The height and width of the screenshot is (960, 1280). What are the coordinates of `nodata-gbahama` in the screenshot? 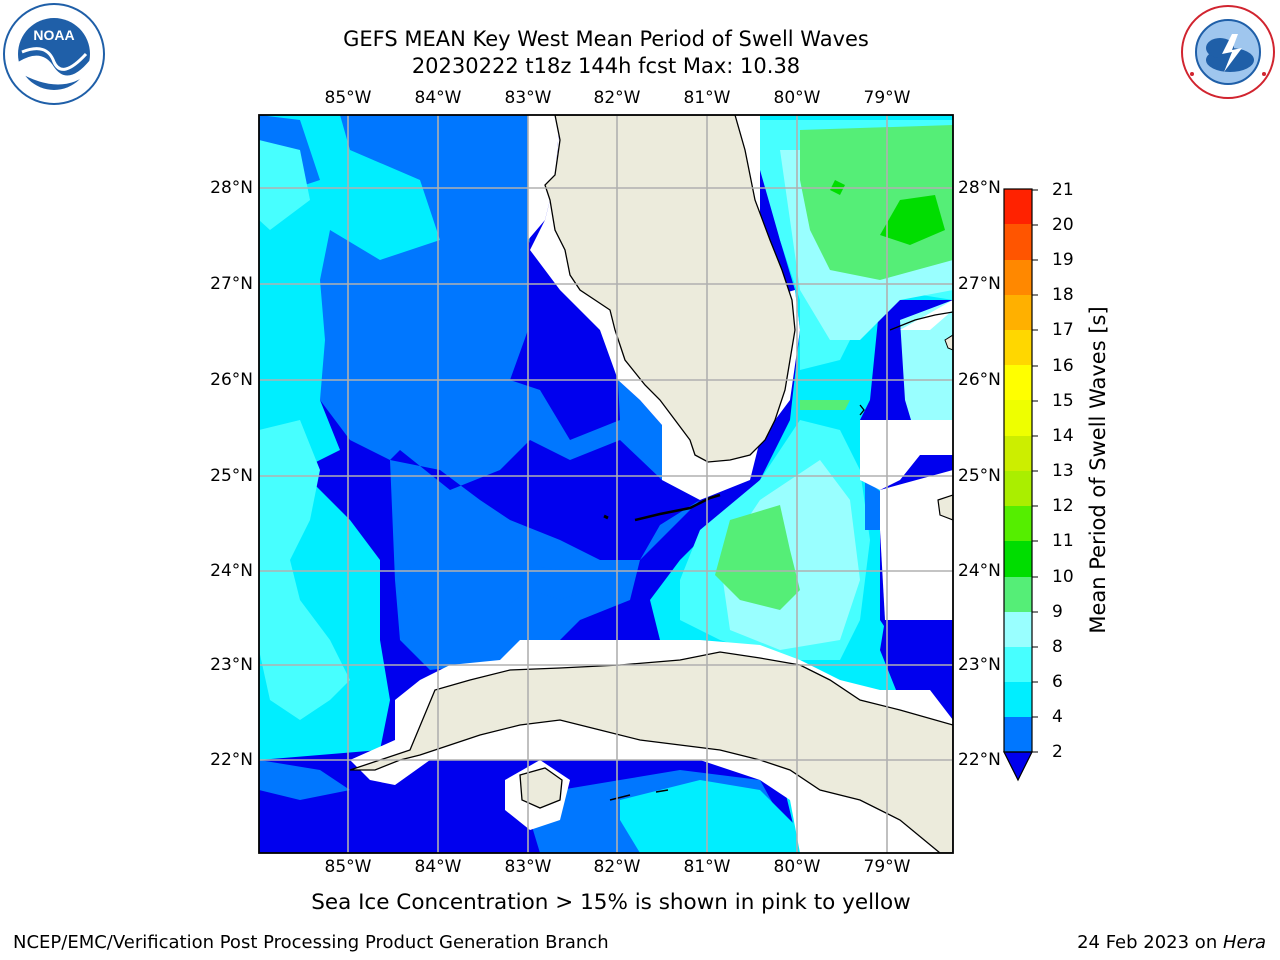 It's located at (926, 315).